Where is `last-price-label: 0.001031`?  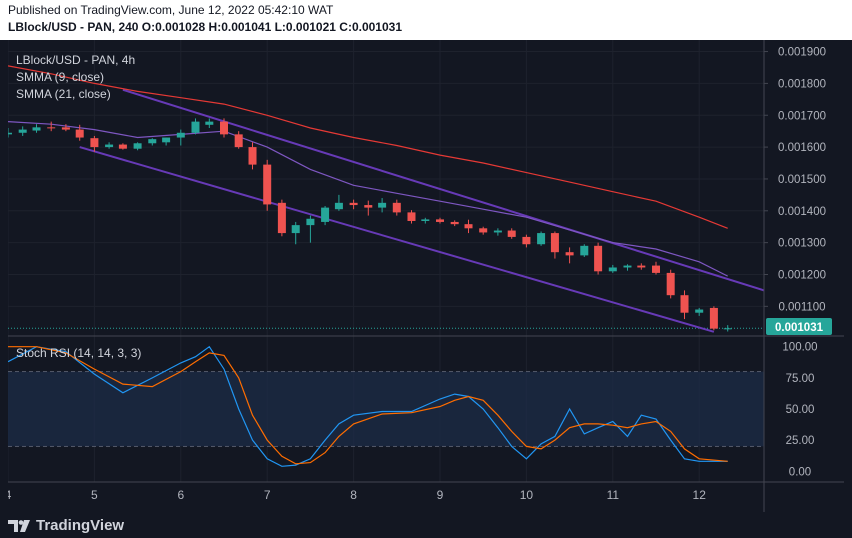 last-price-label: 0.001031 is located at coordinates (799, 328).